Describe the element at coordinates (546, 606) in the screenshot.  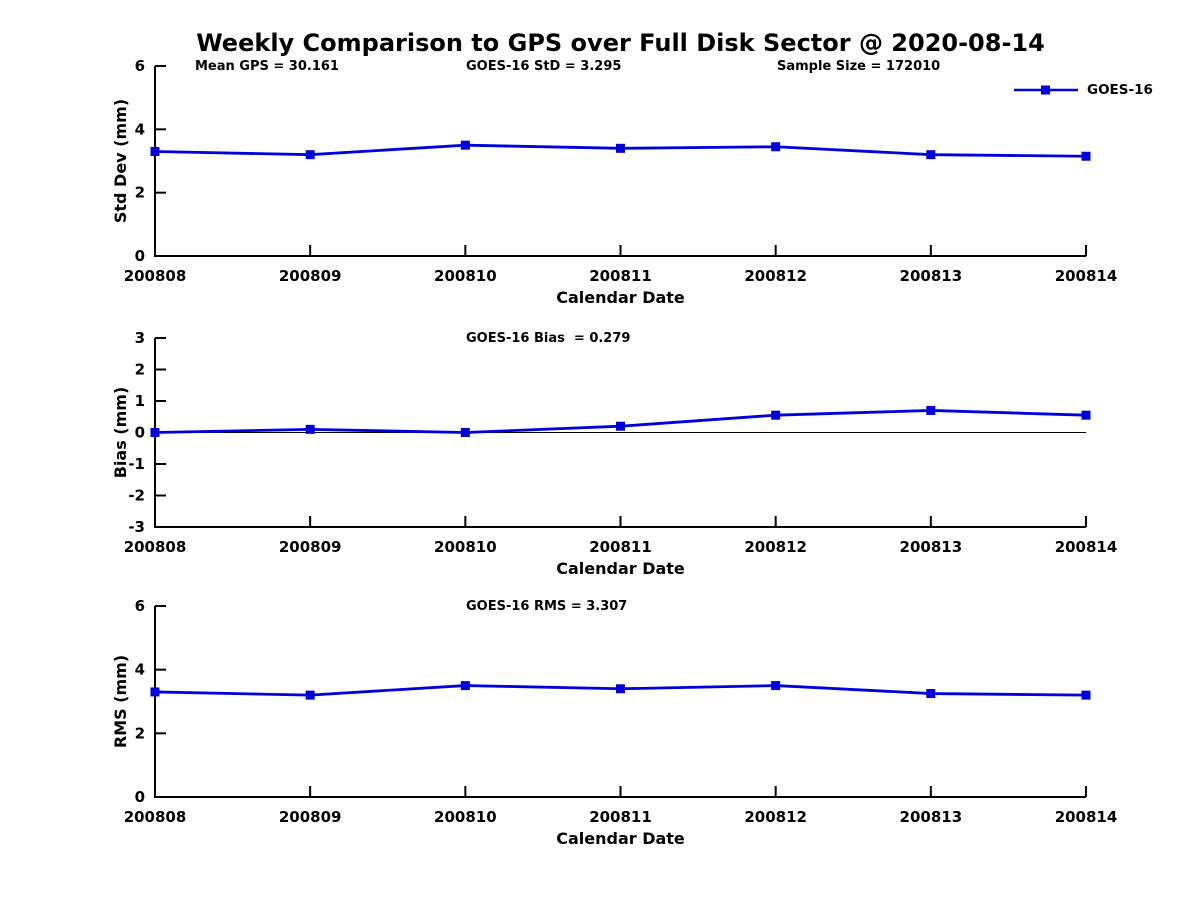
I see `chart-annotation: GOES-16 RMS = 3.307` at that location.